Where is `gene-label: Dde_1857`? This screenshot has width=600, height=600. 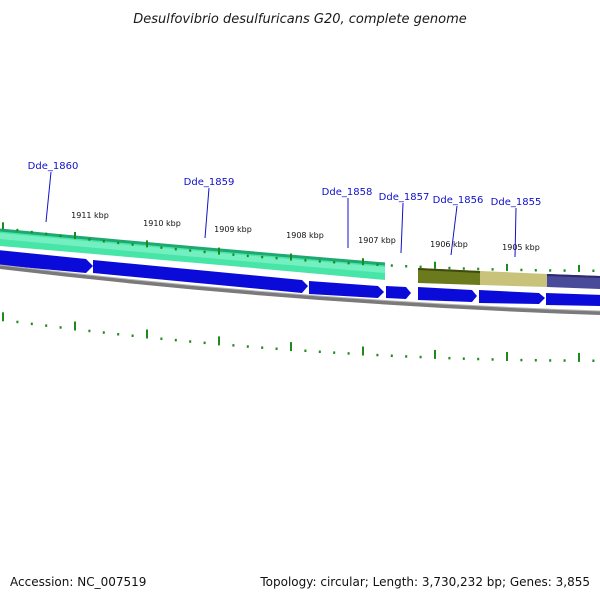 gene-label: Dde_1857 is located at coordinates (404, 197).